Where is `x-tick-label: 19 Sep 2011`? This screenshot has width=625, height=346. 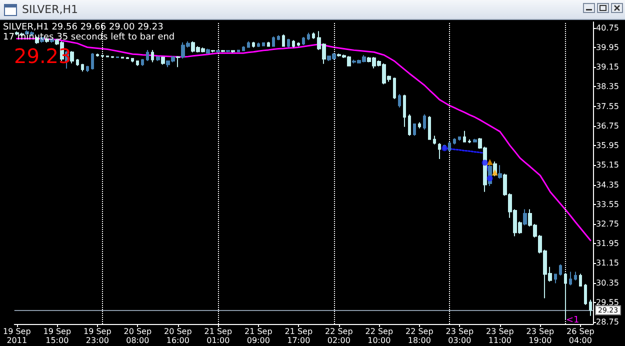 x-tick-label: 19 Sep 2011 is located at coordinates (16, 336).